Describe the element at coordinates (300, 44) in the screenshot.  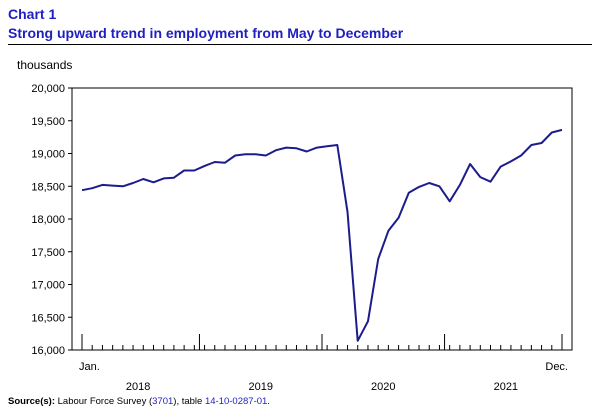
I see `title-divider` at that location.